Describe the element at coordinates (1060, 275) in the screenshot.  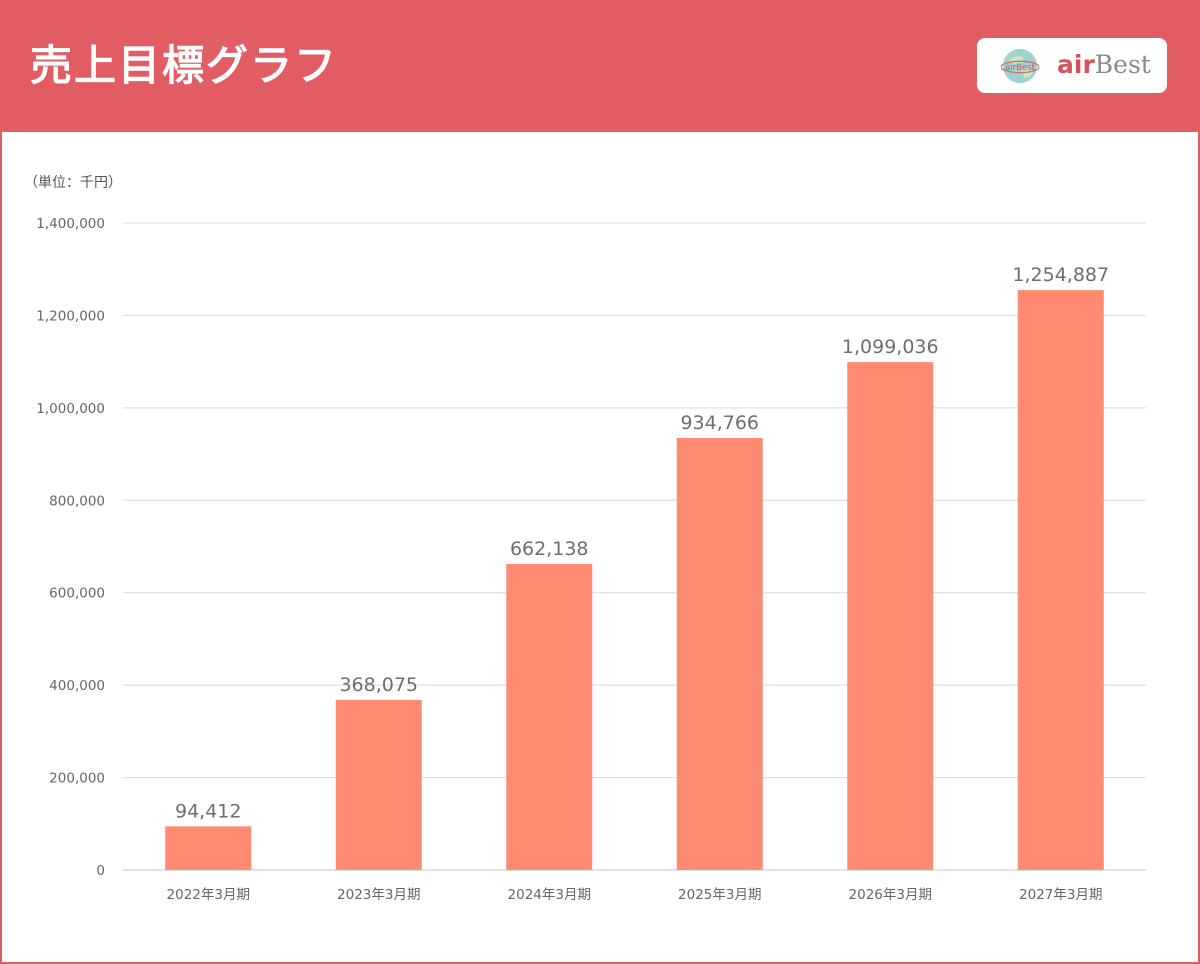
I see `data-label: 1,254,887` at that location.